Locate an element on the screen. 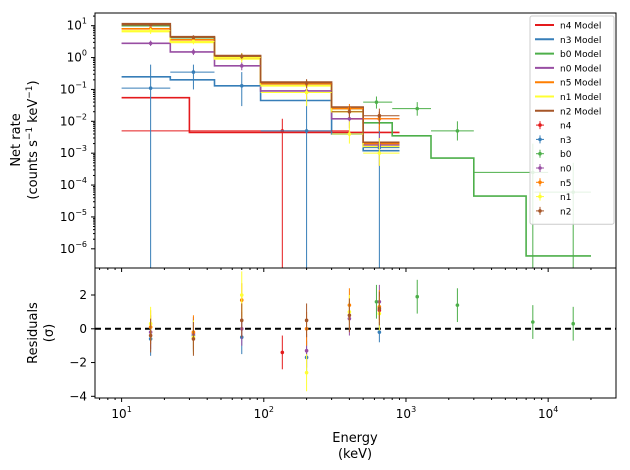 Image resolution: width=630 pixels, height=470 pixels. legend-entry-label: n5 is located at coordinates (565, 184).